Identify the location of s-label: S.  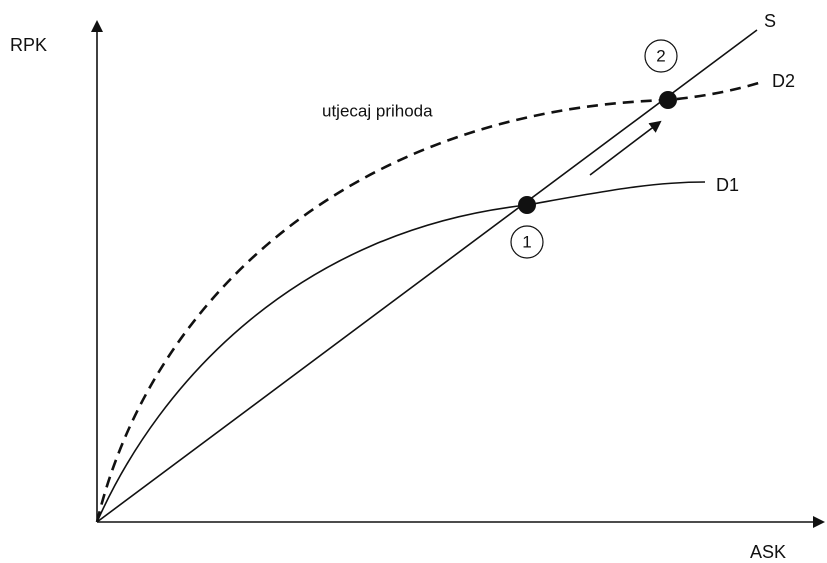
(770, 21).